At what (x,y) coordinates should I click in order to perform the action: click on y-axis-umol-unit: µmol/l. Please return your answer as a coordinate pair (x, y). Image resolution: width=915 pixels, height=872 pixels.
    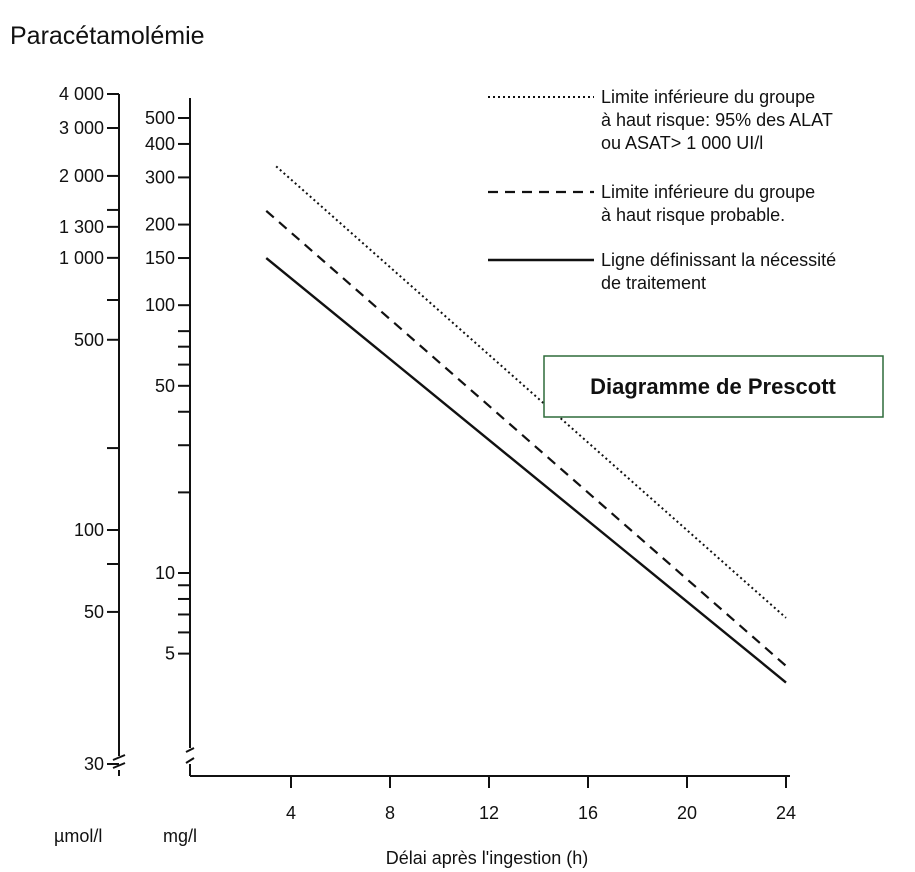
    Looking at the image, I should click on (78, 836).